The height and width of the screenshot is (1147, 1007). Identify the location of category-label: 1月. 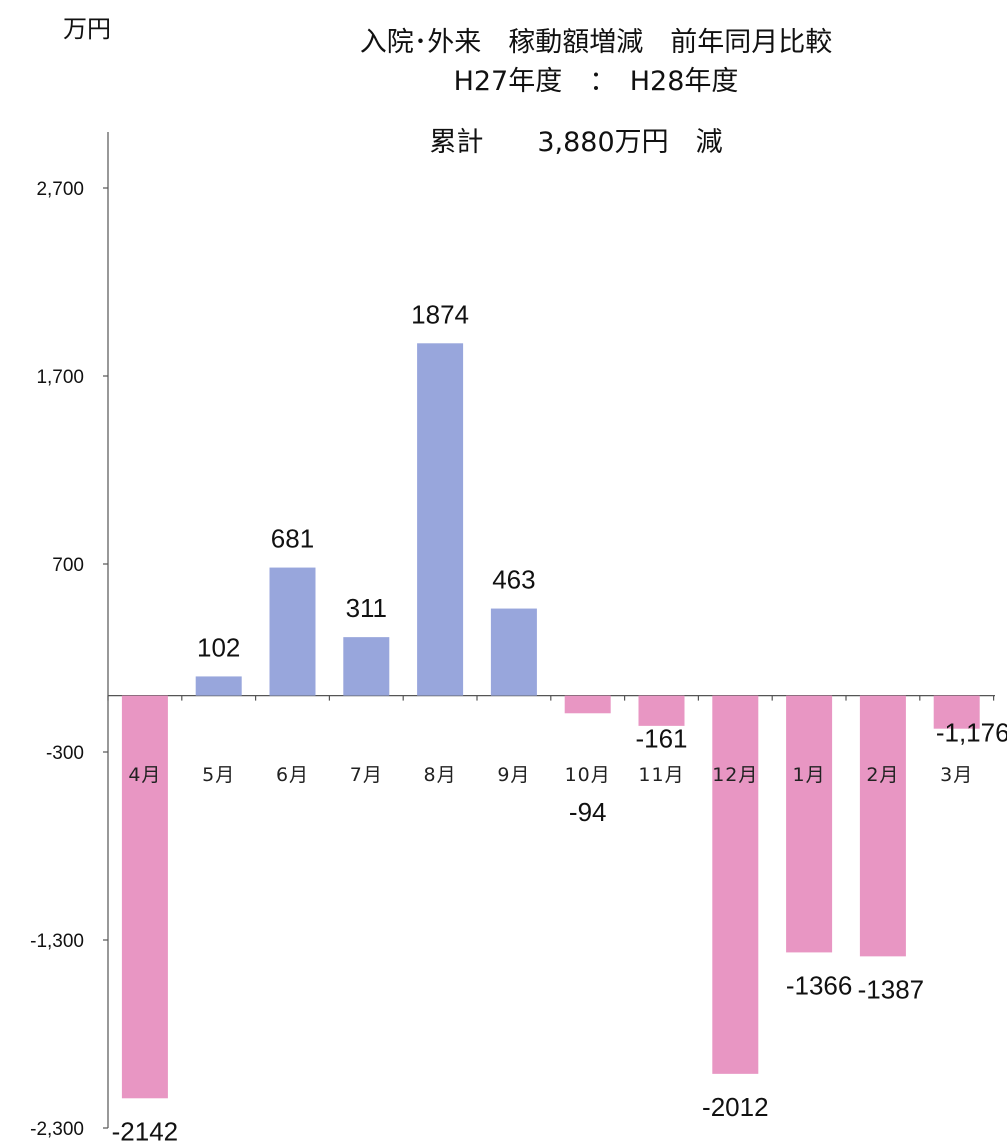
(809, 775).